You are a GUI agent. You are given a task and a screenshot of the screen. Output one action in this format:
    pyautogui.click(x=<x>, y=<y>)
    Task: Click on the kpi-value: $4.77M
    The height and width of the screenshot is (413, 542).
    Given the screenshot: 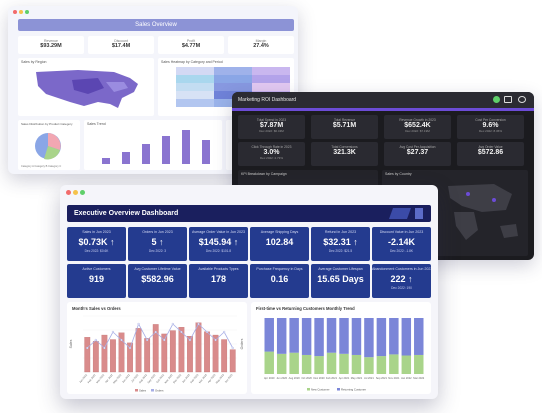 What is the action you would take?
    pyautogui.click(x=191, y=46)
    